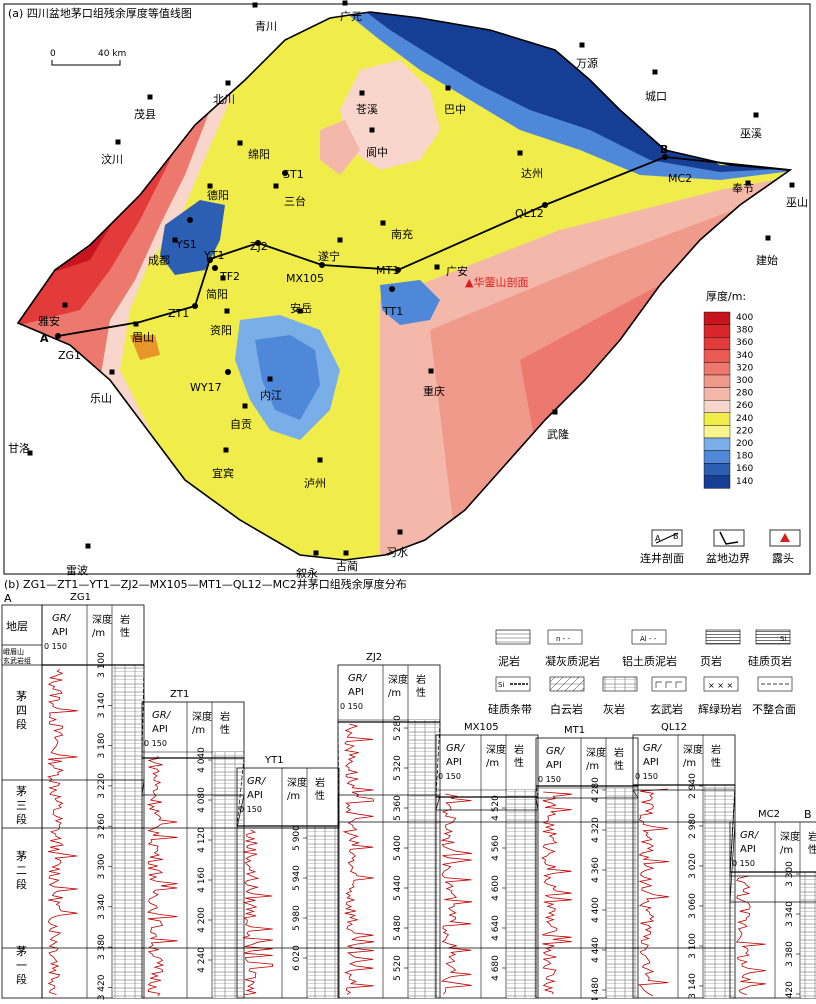  What do you see at coordinates (80, 597) in the screenshot?
I see `well-column-name: ZG1` at bounding box center [80, 597].